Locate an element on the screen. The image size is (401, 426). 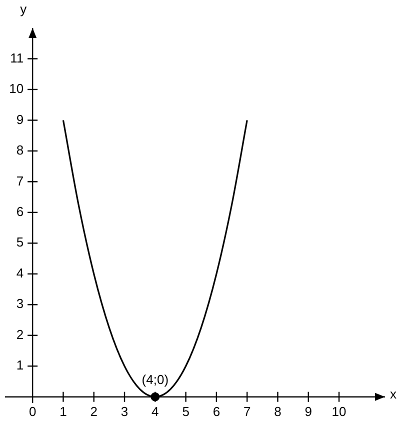
y-tick-label: 4 is located at coordinates (20, 272).